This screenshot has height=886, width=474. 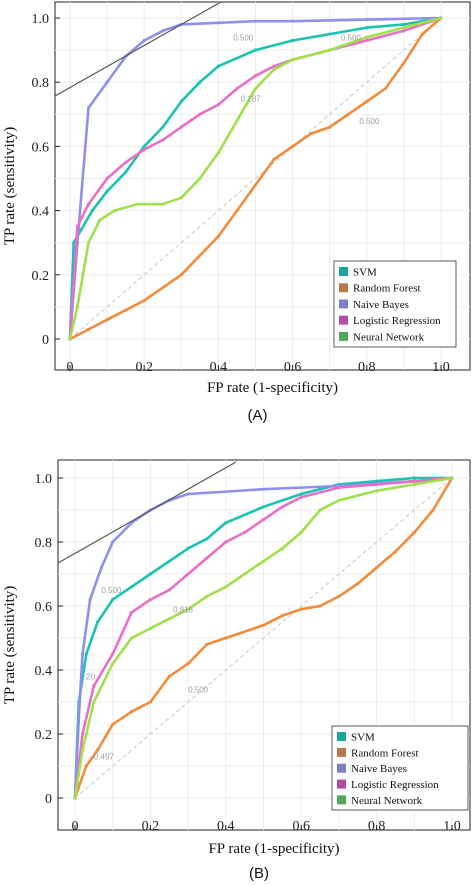 What do you see at coordinates (385, 753) in the screenshot?
I see `legend-label: Random Forest` at bounding box center [385, 753].